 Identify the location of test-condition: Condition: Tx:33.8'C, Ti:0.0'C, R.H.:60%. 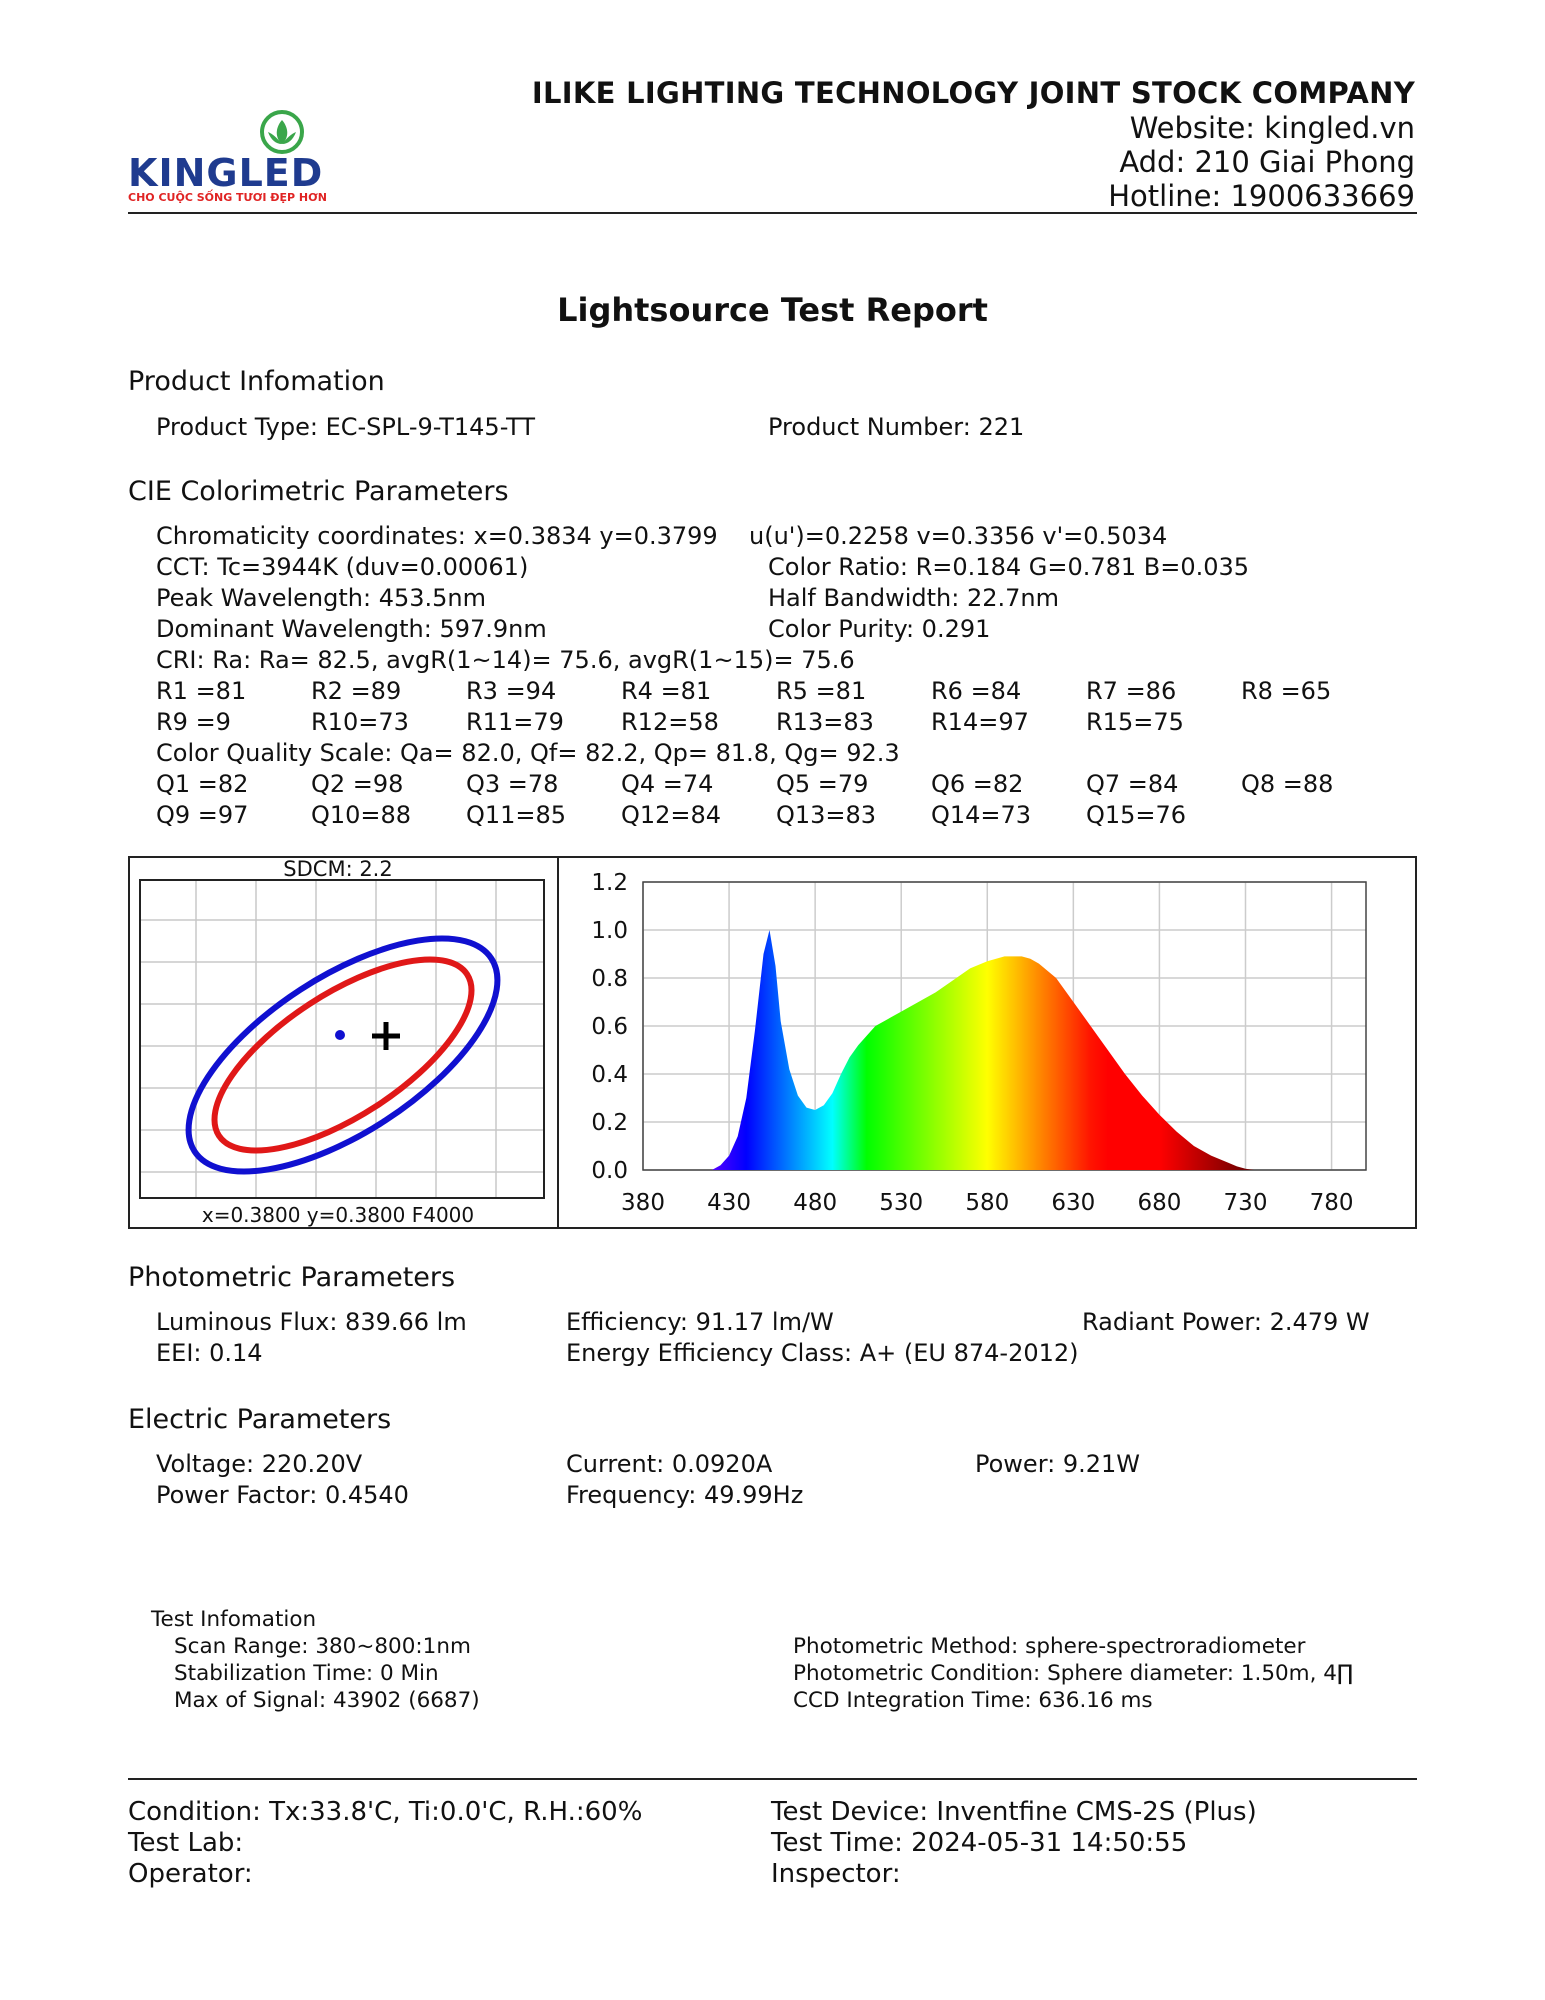
(385, 1812).